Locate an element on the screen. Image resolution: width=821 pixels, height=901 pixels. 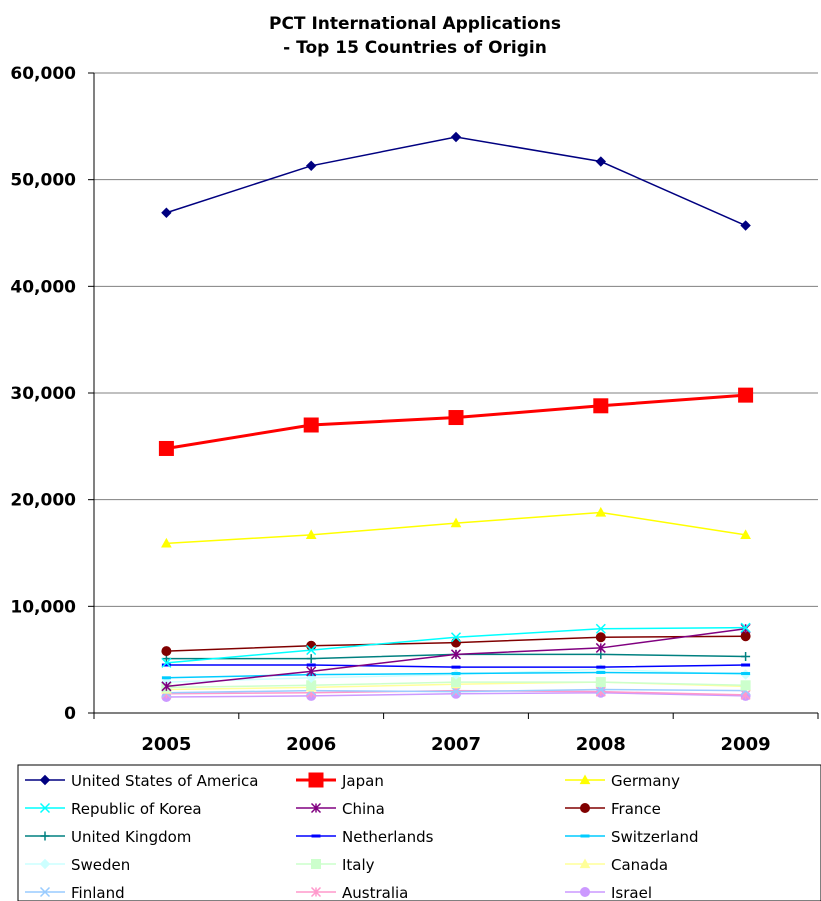
y-tick-label: 10,000 is located at coordinates (43, 607).